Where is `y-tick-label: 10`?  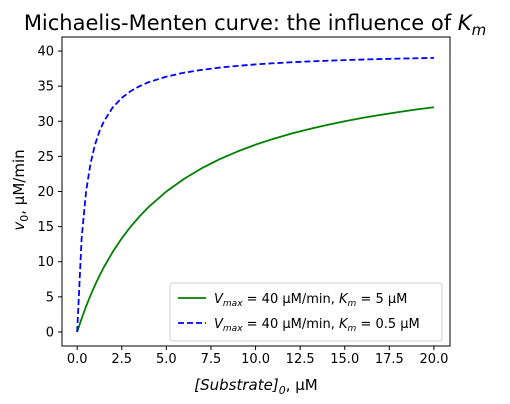 y-tick-label: 10 is located at coordinates (45, 262).